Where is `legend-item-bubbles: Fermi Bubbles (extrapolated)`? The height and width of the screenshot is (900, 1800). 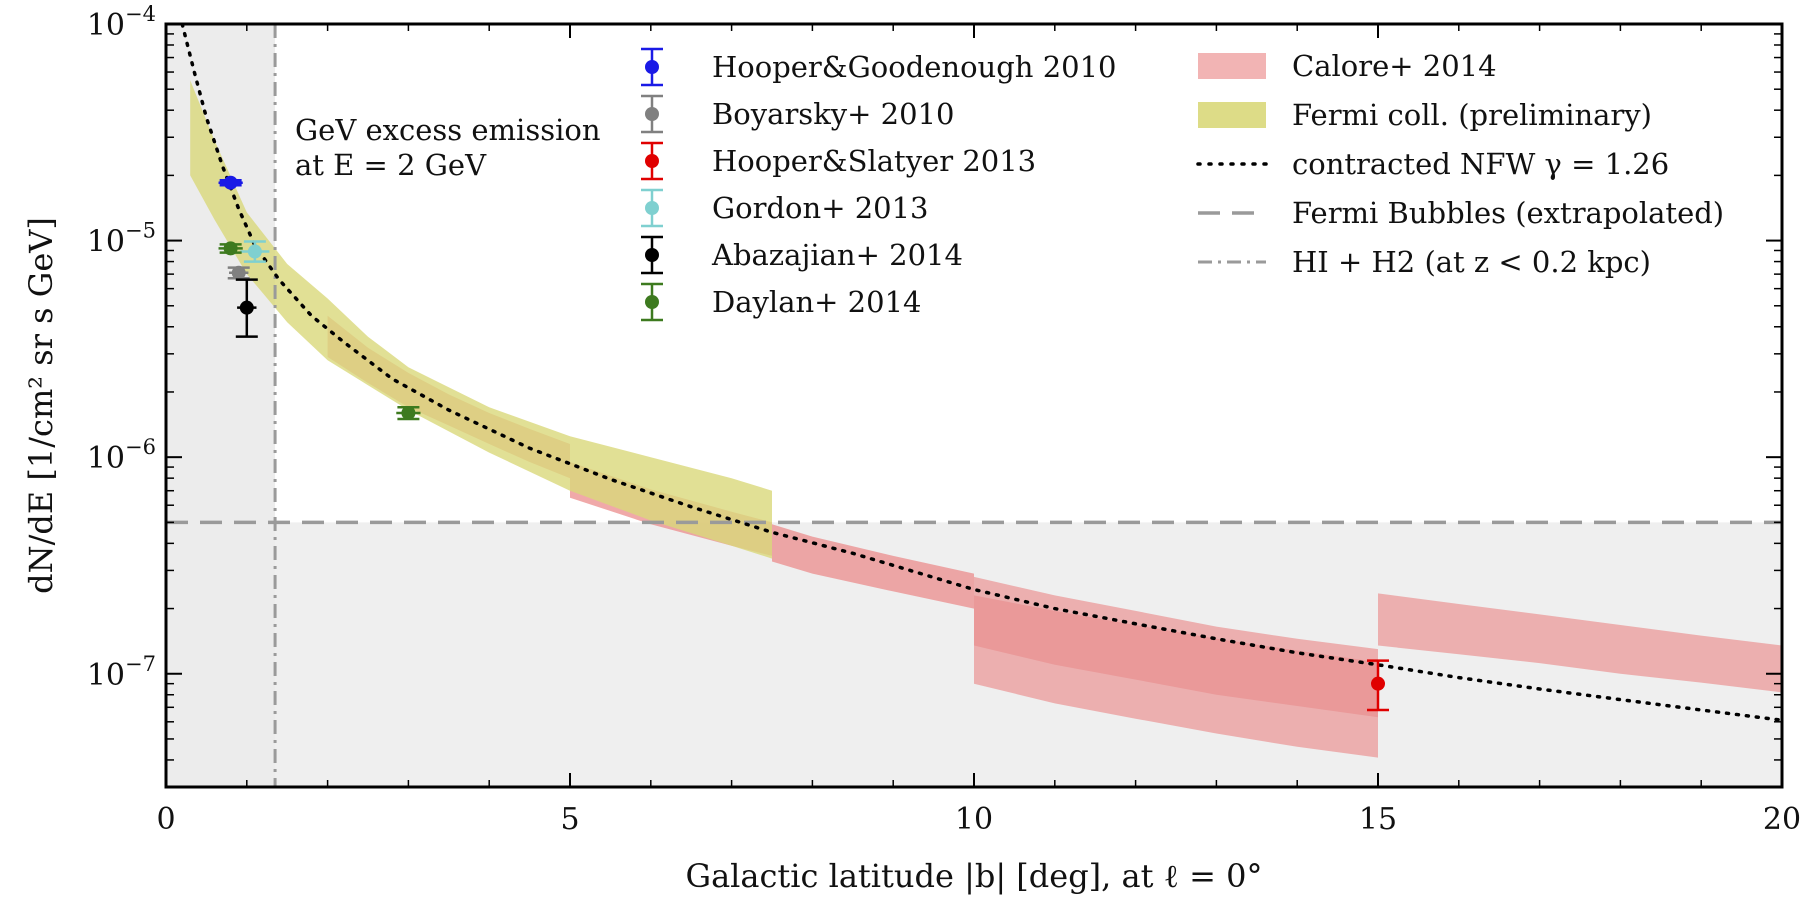 legend-item-bubbles: Fermi Bubbles (extrapolated) is located at coordinates (1461, 213).